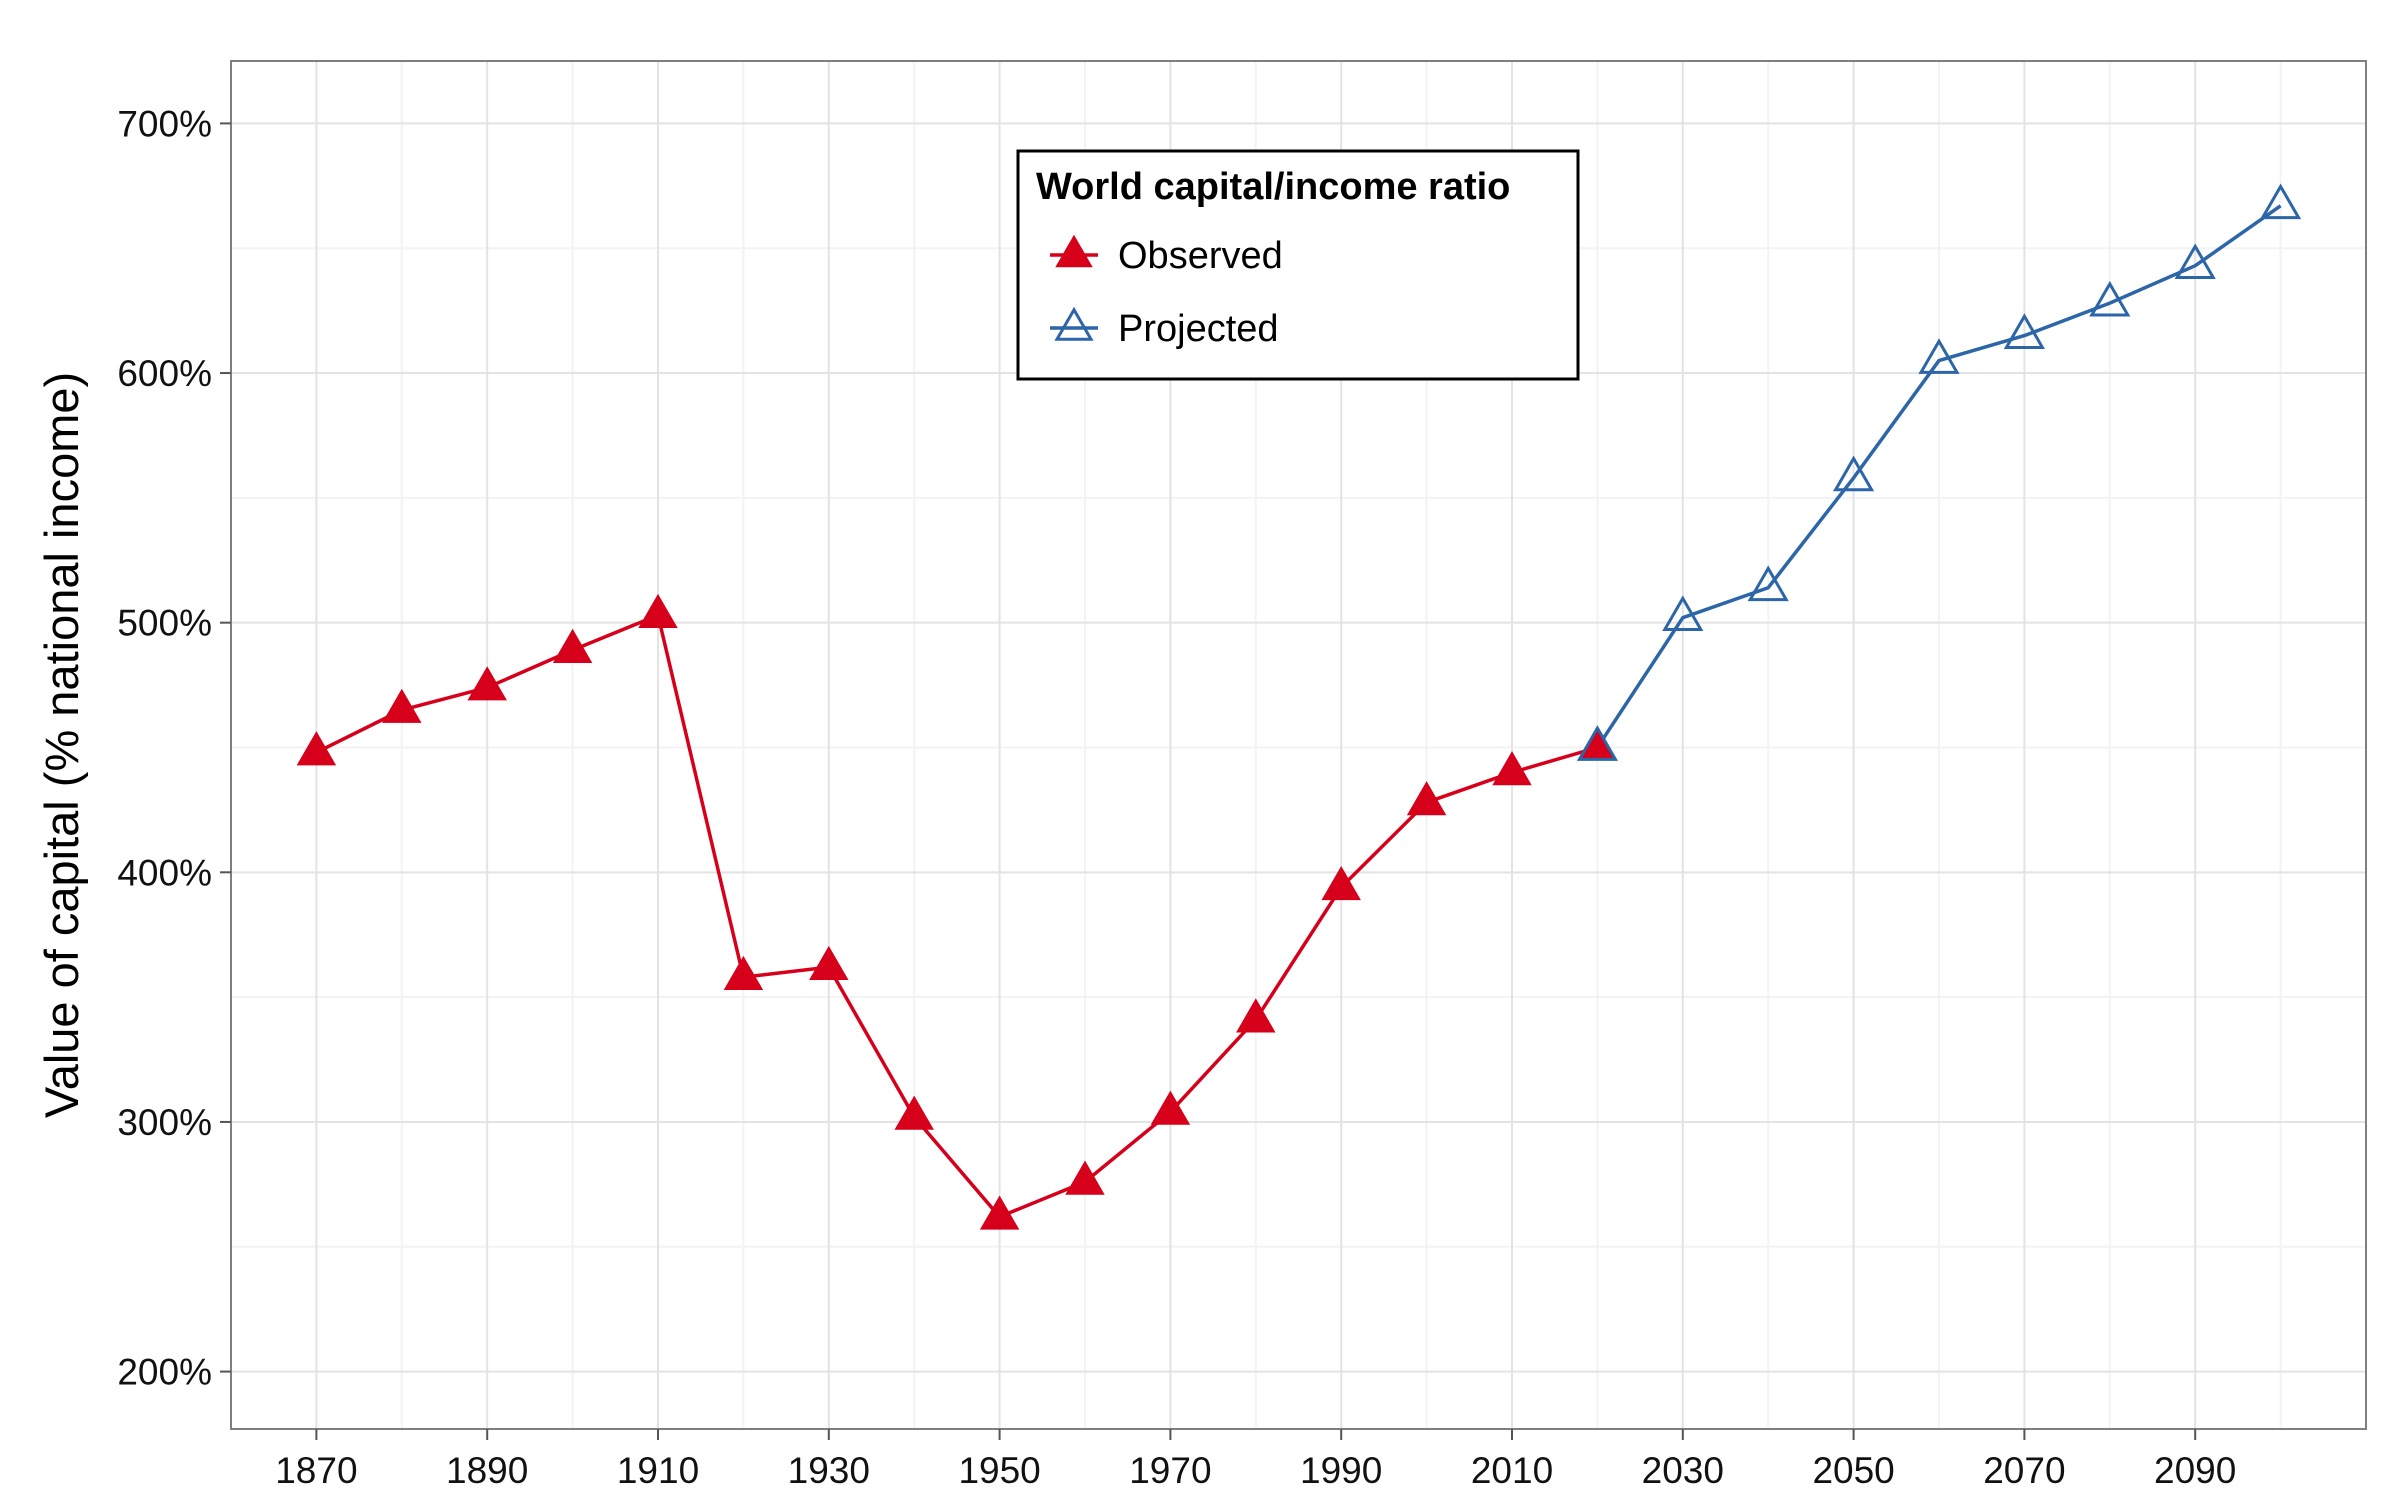 This screenshot has width=2400, height=1500. I want to click on legend-label-projected: Projected, so click(1198, 329).